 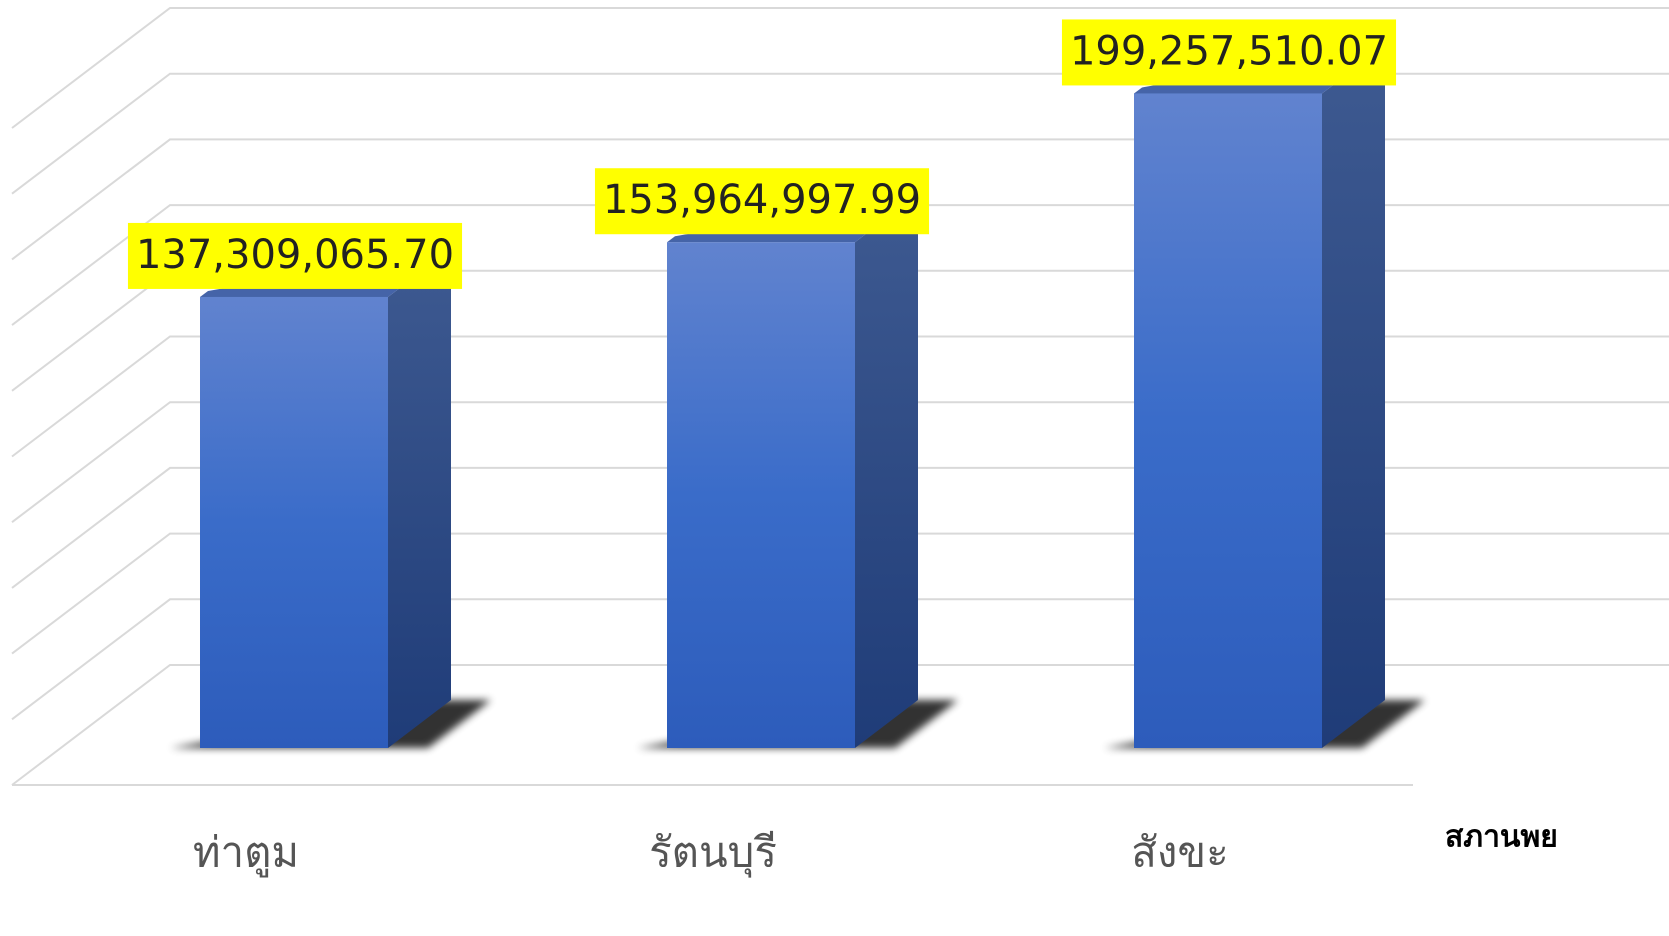 I want to click on value-label: 153,964,997.99, so click(x=762, y=200).